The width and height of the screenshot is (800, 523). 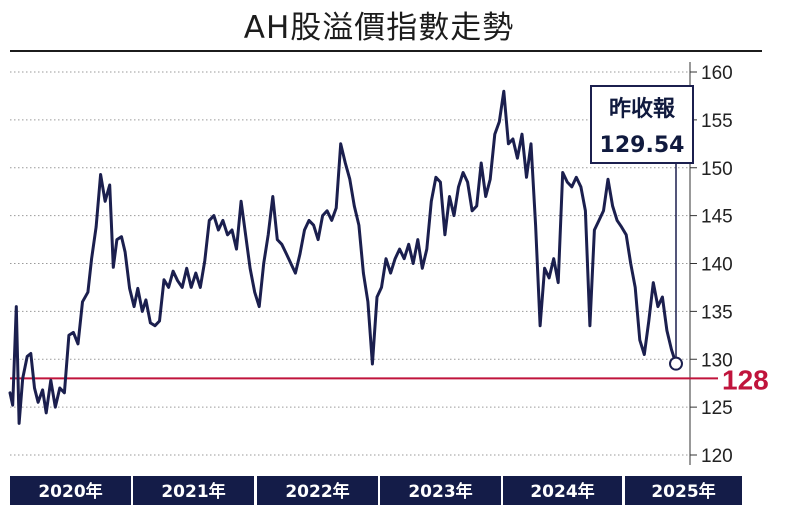 I want to click on year-label: 2020年, so click(x=70, y=491).